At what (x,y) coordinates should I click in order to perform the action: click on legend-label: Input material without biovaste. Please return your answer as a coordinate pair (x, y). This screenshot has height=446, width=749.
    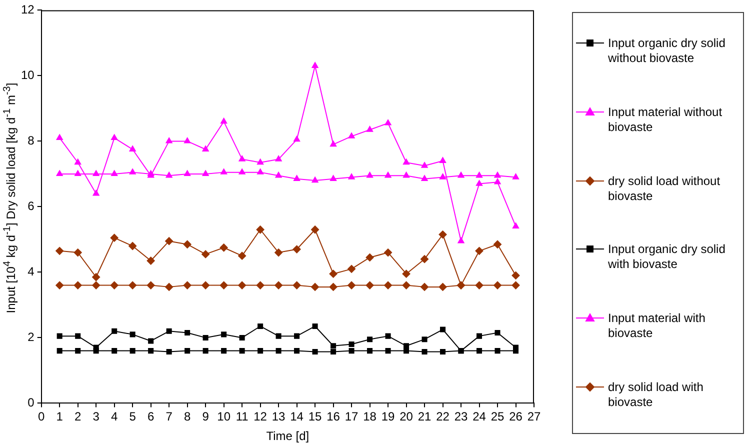
    Looking at the image, I should click on (666, 119).